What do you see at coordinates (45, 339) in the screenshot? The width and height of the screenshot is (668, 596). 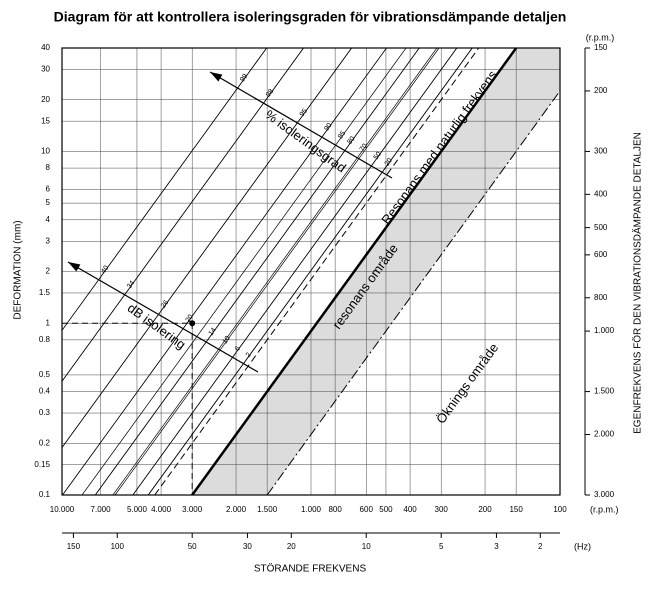 I see `y-tick-label: 0.8` at bounding box center [45, 339].